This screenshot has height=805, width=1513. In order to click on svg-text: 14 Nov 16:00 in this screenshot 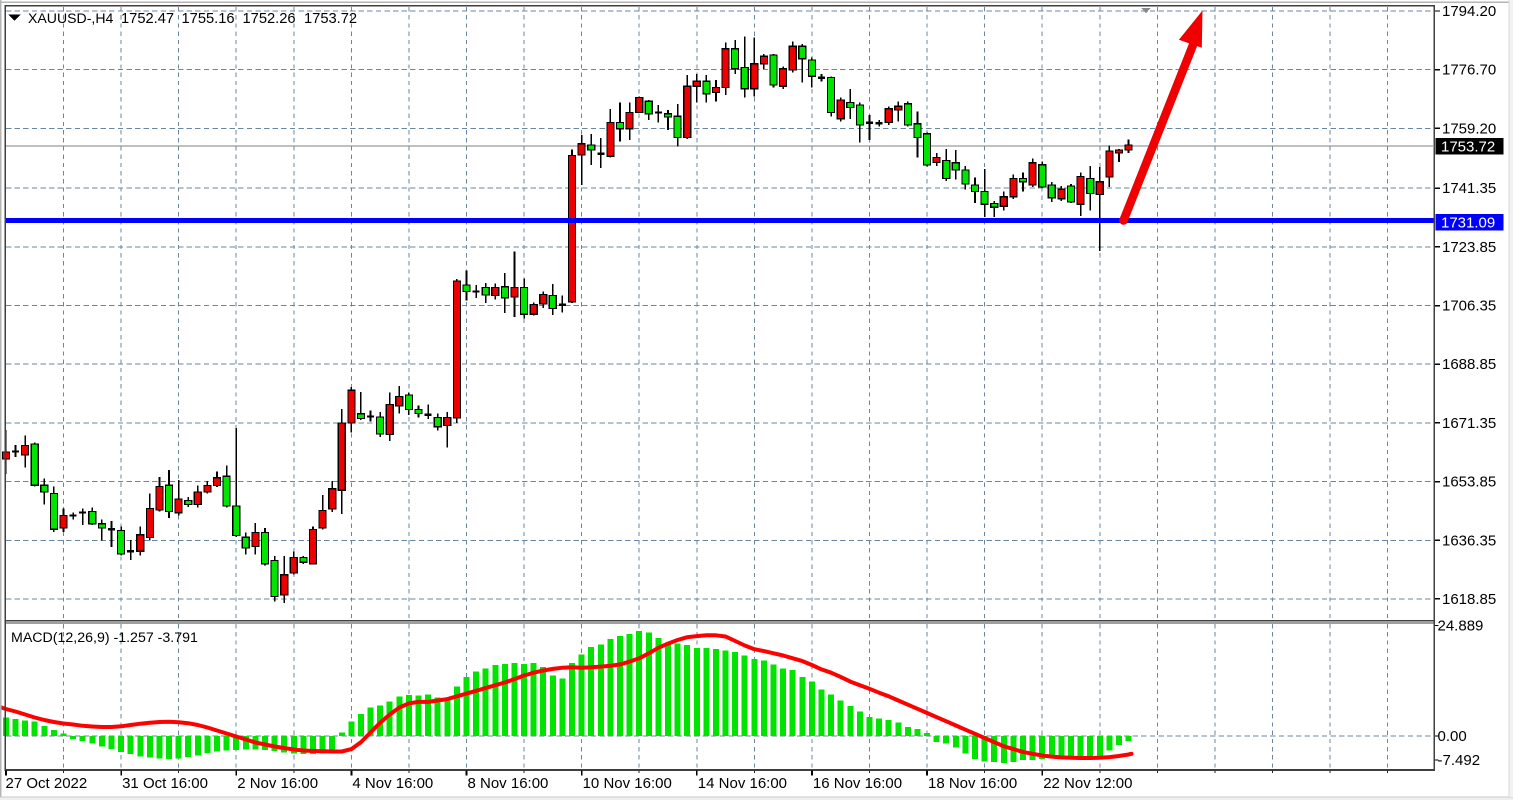, I will do `click(742, 783)`.